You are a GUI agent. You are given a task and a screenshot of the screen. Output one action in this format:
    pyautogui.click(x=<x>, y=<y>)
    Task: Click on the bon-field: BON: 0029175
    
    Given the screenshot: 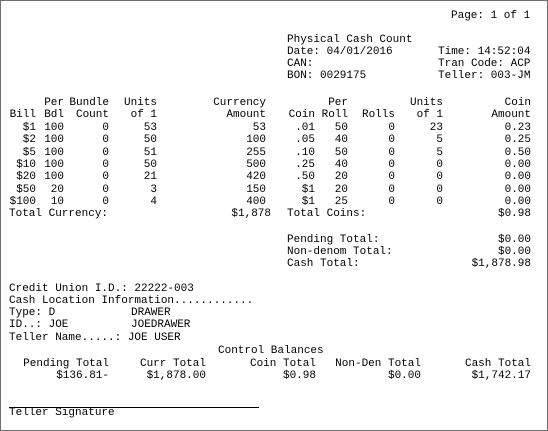 What is the action you would take?
    pyautogui.click(x=327, y=76)
    